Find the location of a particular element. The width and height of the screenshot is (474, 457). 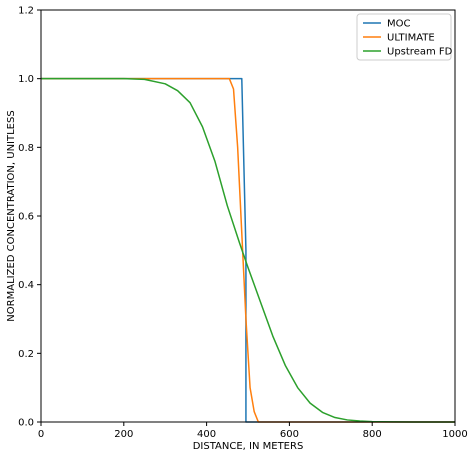

x-tick-label: 1000 is located at coordinates (454, 434).